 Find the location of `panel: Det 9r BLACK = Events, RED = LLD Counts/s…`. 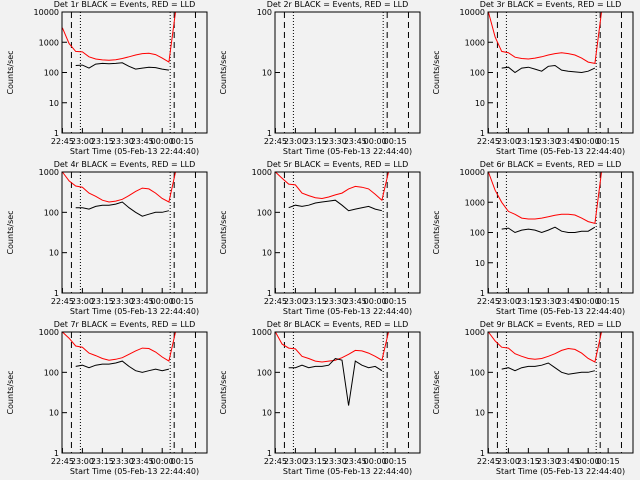

panel: Det 9r BLACK = Events, RED = LLD Counts/s… is located at coordinates (533, 398).